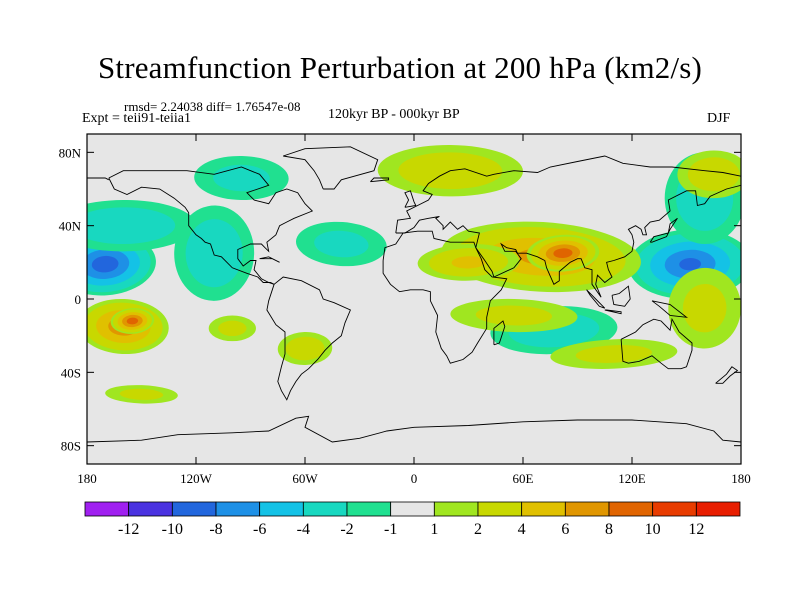 Image resolution: width=800 pixels, height=600 pixels. Describe the element at coordinates (305, 478) in the screenshot. I see `x-tick-label: 60W` at that location.